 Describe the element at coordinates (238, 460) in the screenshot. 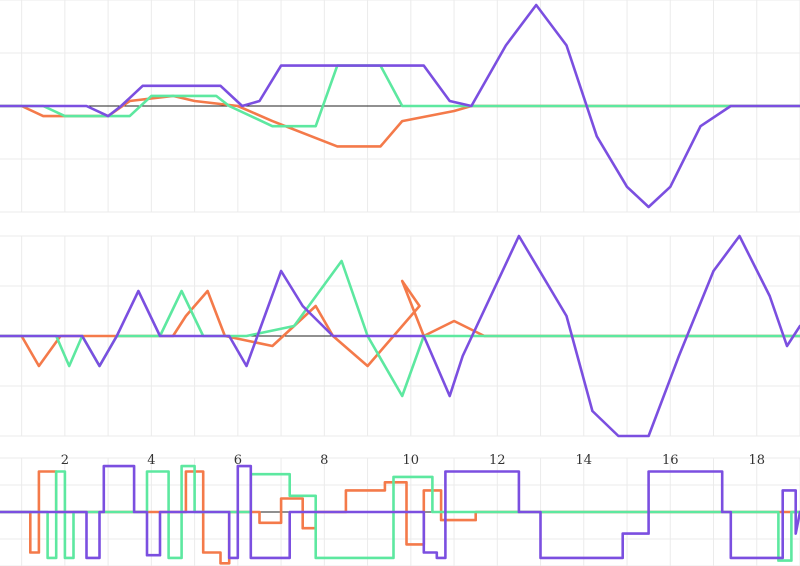

I see `x-tick-label: 6` at that location.